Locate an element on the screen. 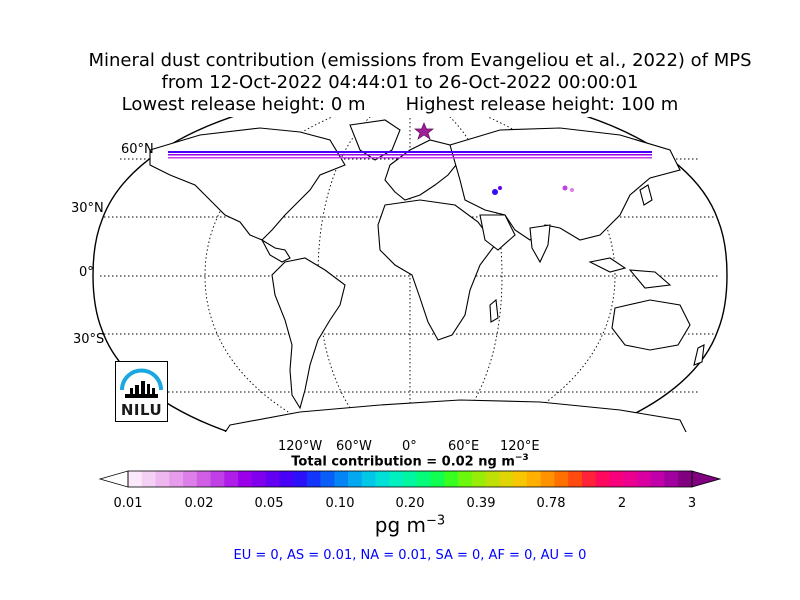 The width and height of the screenshot is (800, 600). nilu-logo-graphic is located at coordinates (141, 383).